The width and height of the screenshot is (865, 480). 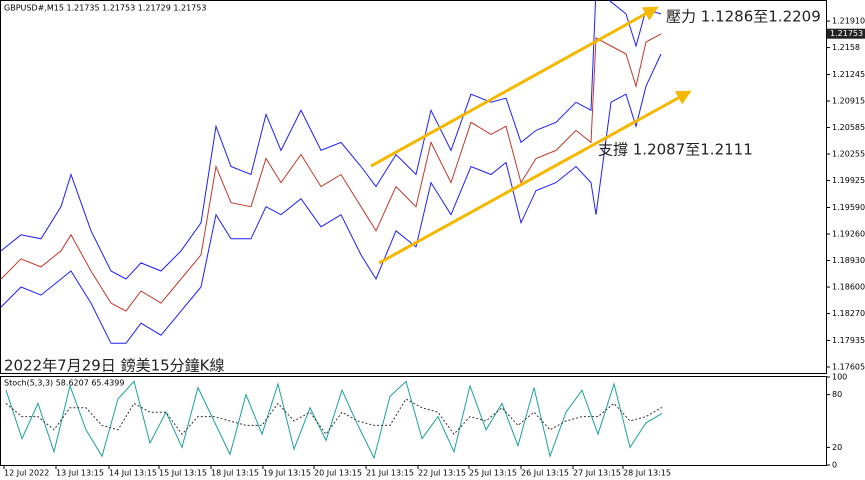 What do you see at coordinates (848, 207) in the screenshot?
I see `y-tick-label: 1.19590` at bounding box center [848, 207].